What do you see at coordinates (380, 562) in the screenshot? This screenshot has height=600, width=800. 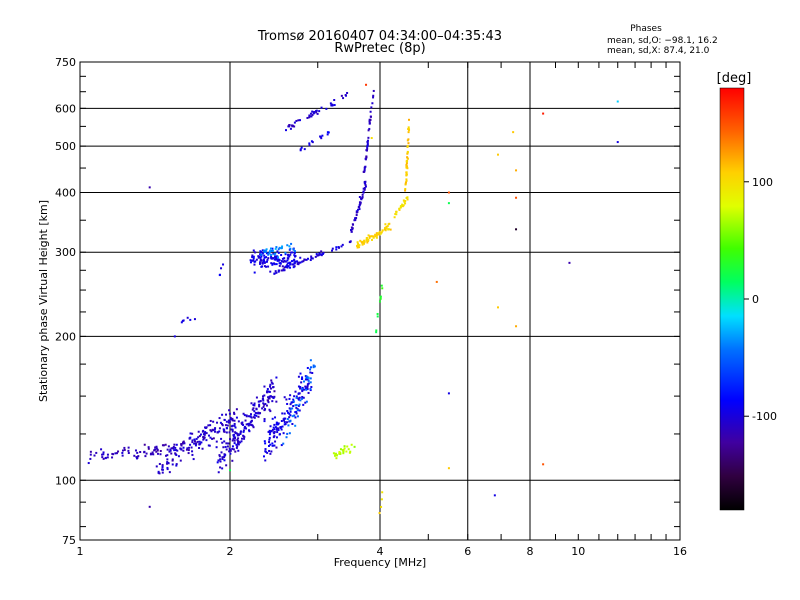 I see `x-axis-label: Frequency [MHz]` at bounding box center [380, 562].